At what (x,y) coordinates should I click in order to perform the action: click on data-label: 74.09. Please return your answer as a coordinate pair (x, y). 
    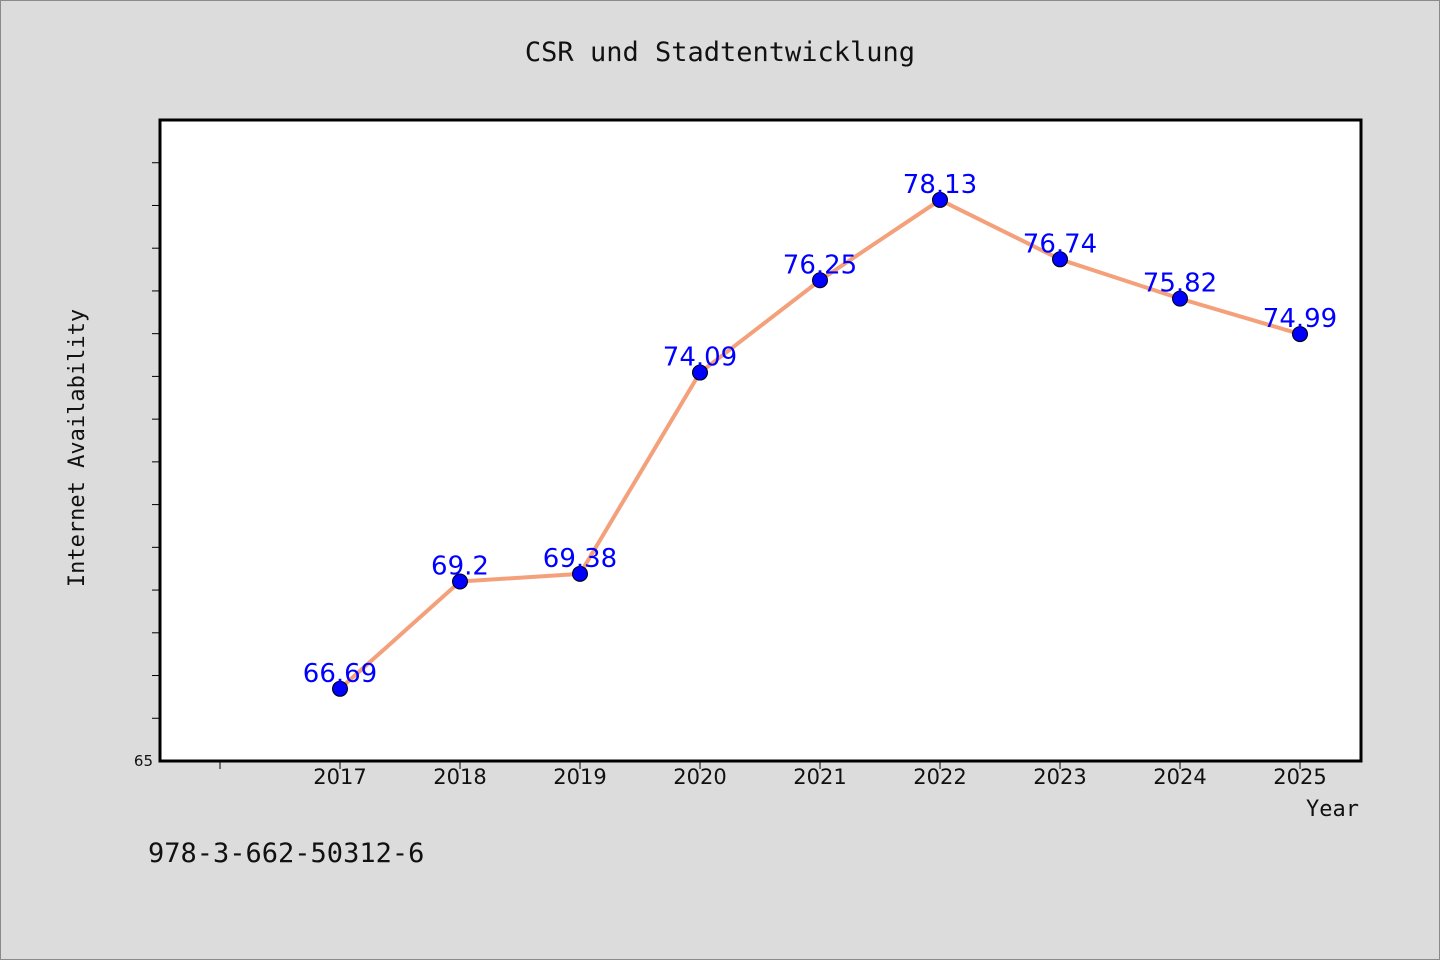
    Looking at the image, I should click on (700, 358).